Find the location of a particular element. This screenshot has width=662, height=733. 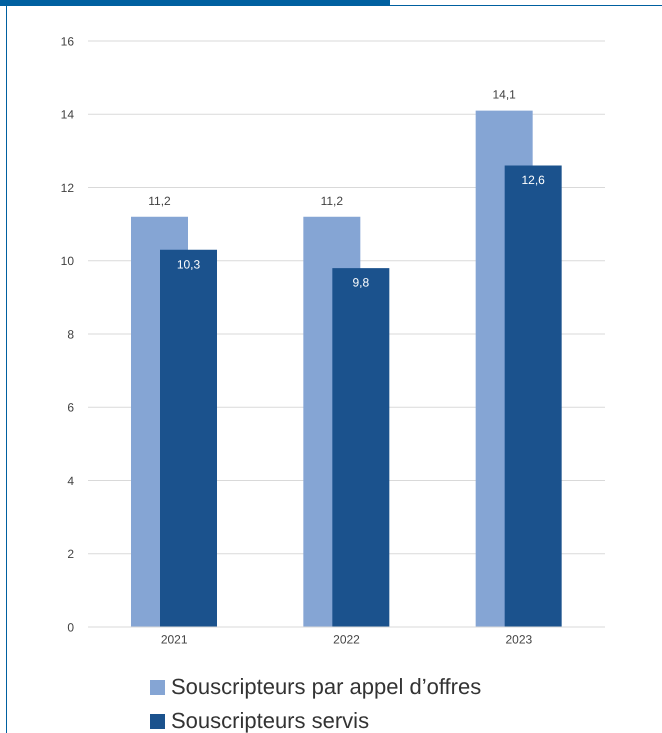

y-tick-label: 14 is located at coordinates (67, 115).